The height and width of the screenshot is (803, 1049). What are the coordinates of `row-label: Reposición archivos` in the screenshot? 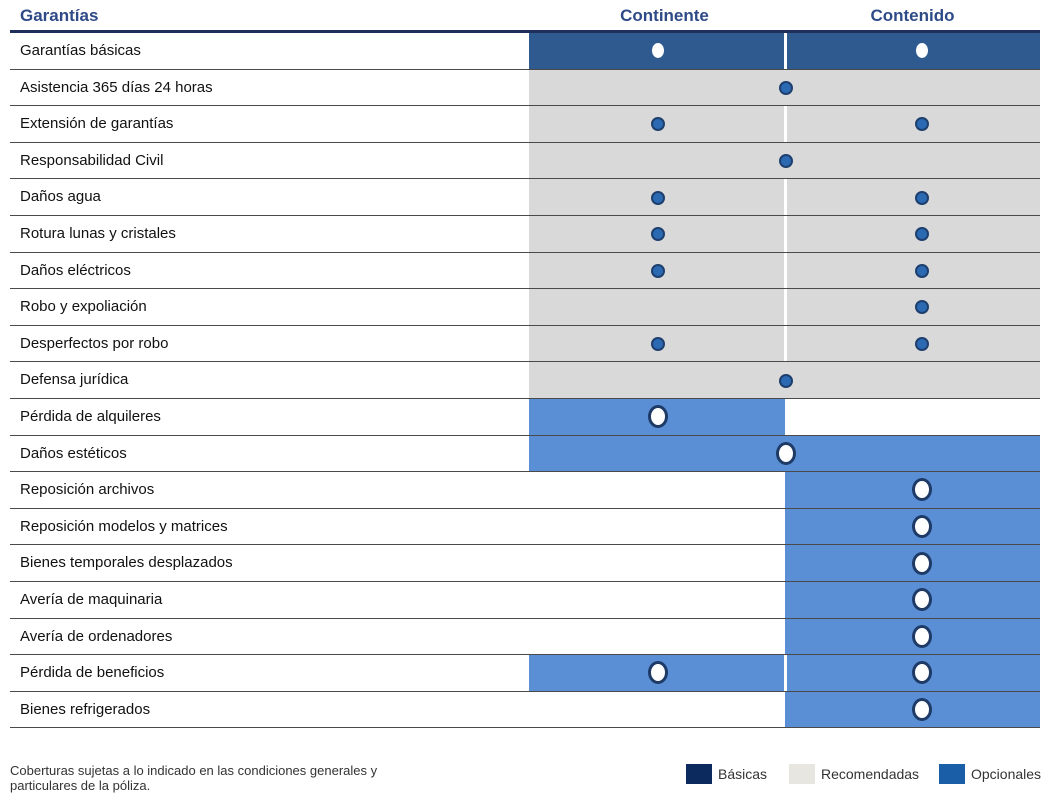 It's located at (87, 490).